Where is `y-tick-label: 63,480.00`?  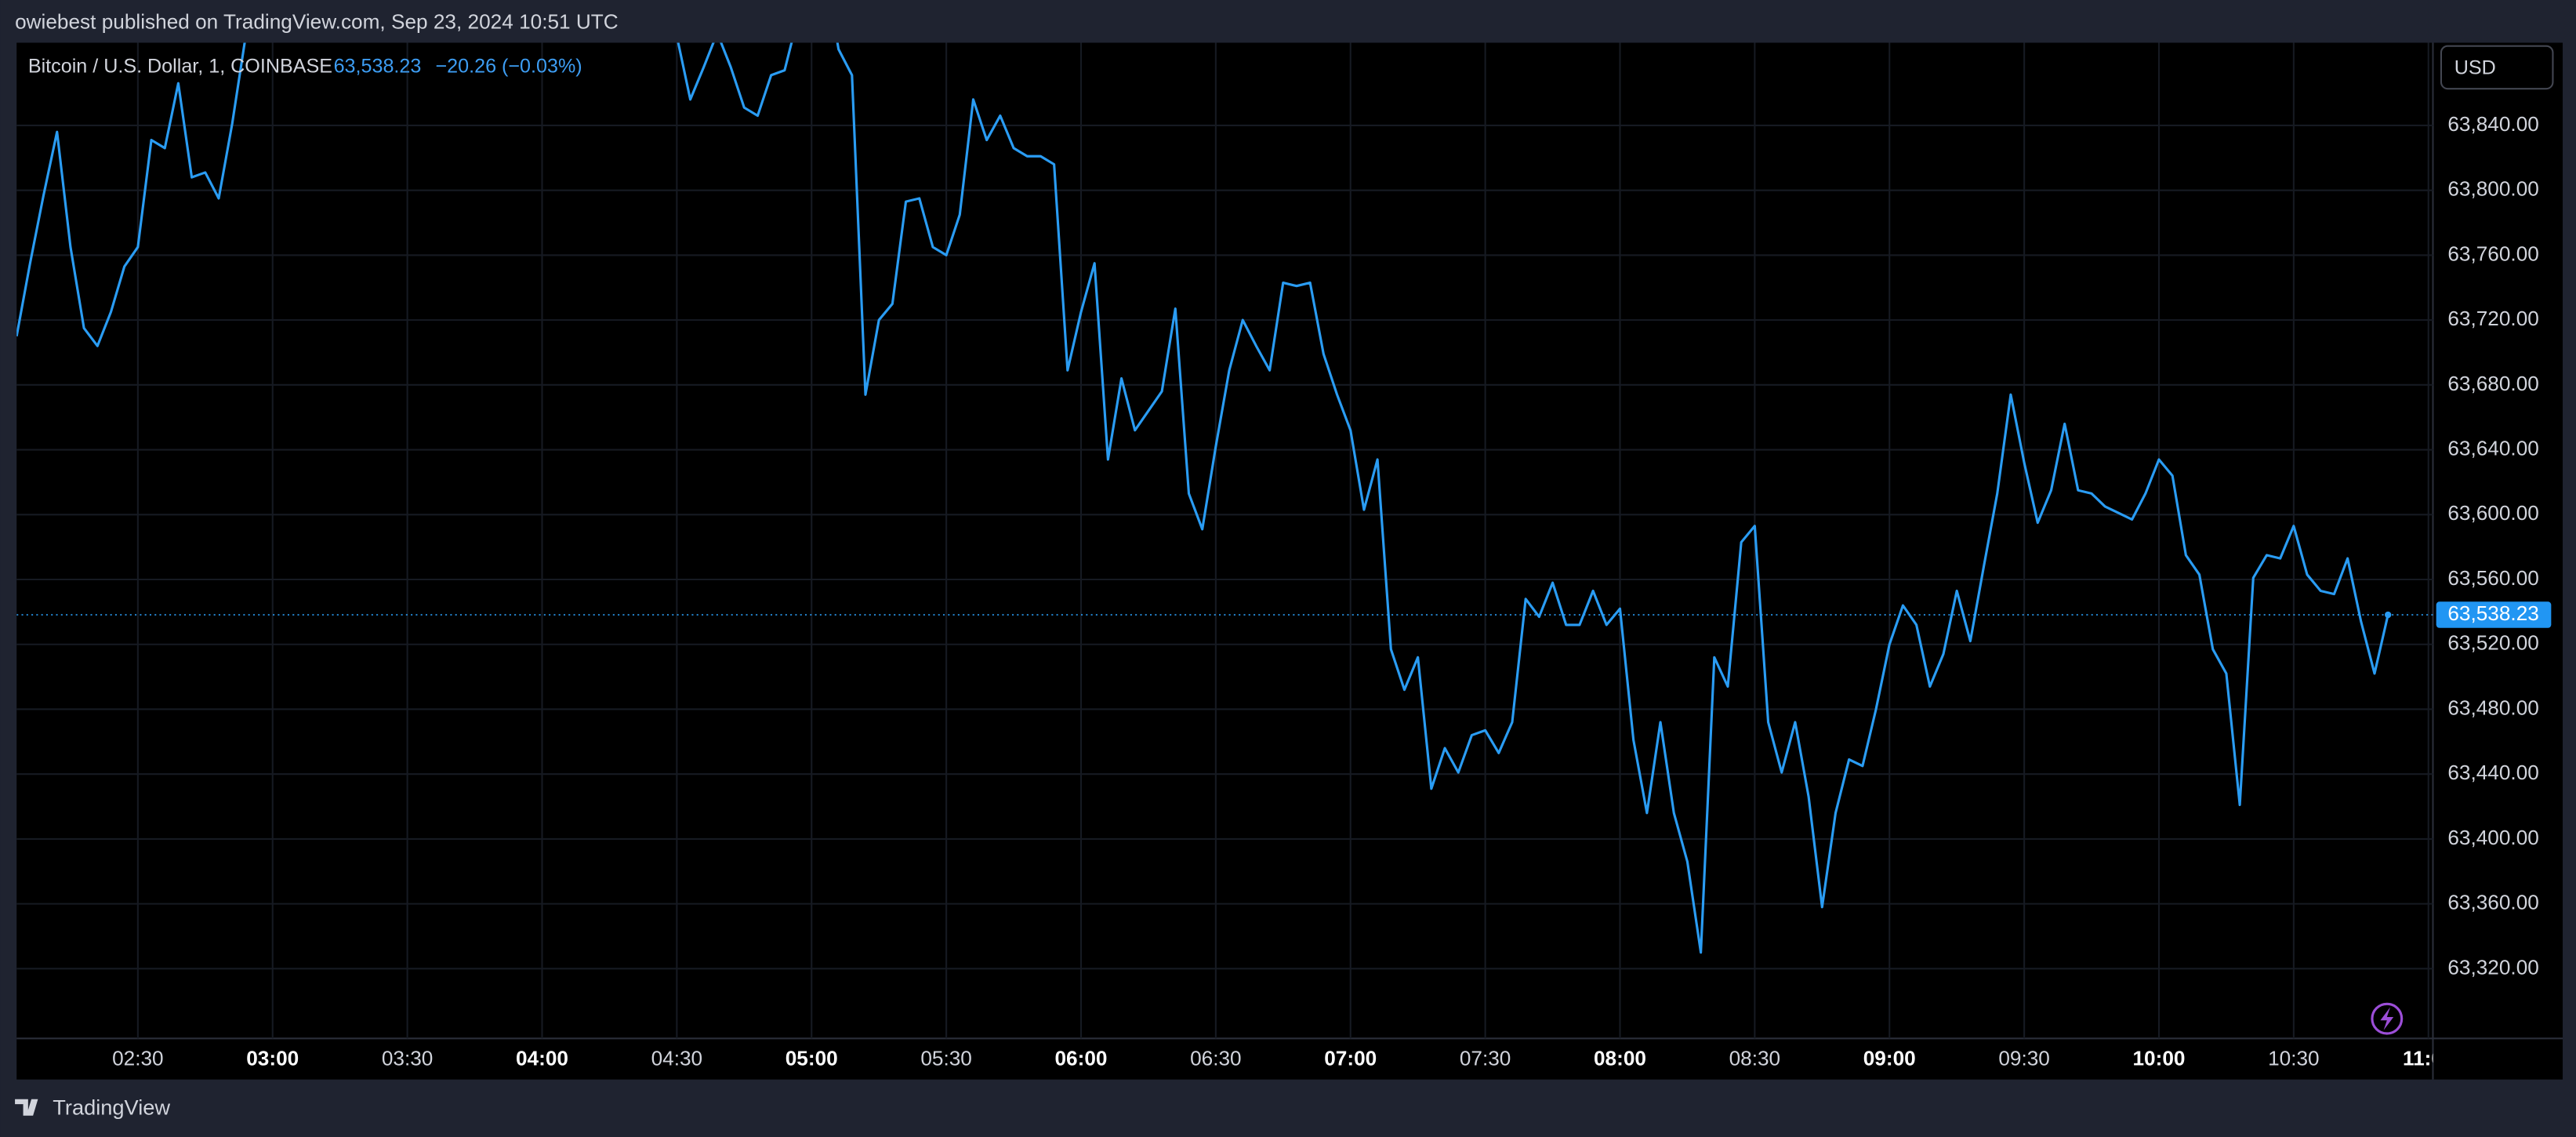
y-tick-label: 63,480.00 is located at coordinates (2493, 707).